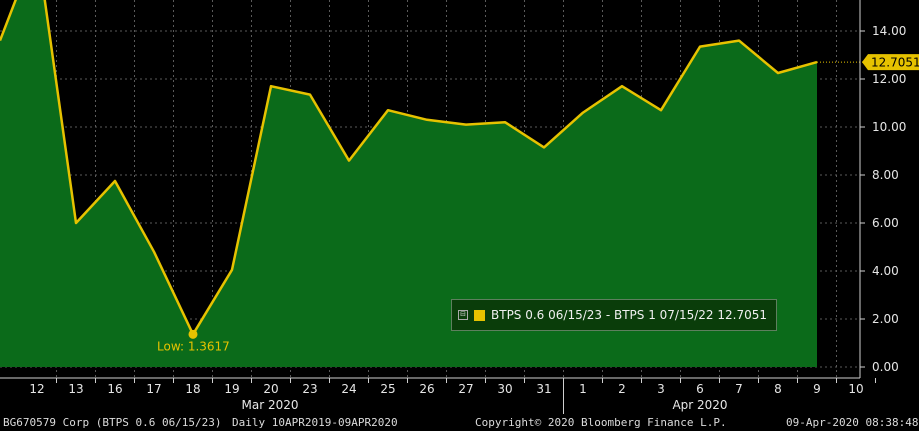 The width and height of the screenshot is (919, 431). Describe the element at coordinates (699, 405) in the screenshot. I see `month-label: Apr 2020` at that location.